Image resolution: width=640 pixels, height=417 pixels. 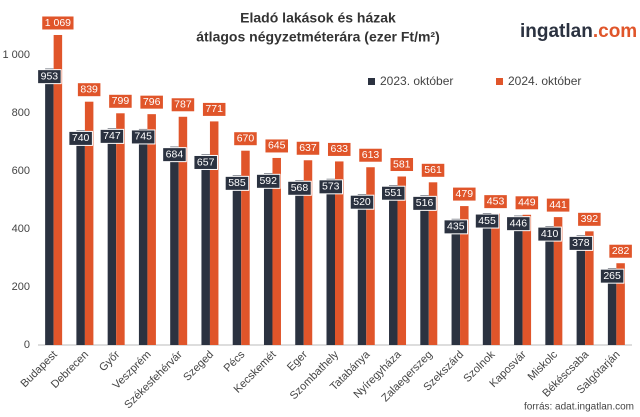 I want to click on value-label: 1 069, so click(x=58, y=23).